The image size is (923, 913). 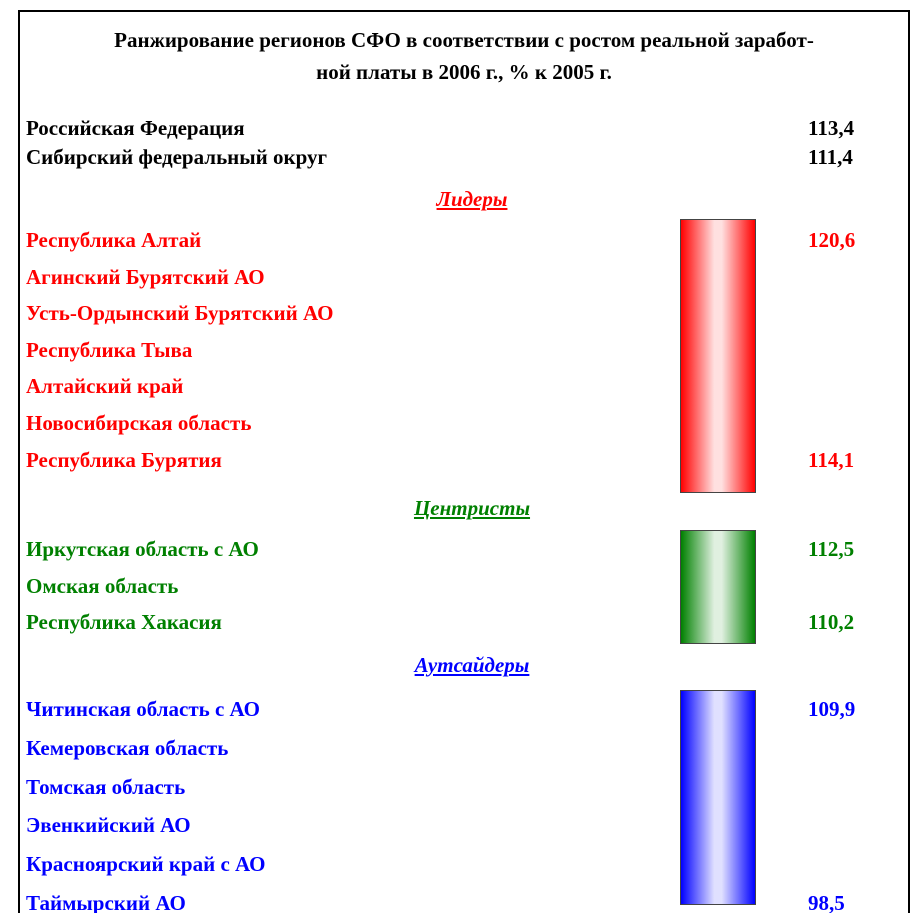 What do you see at coordinates (109, 349) in the screenshot?
I see `row-name: Республика Тыва` at bounding box center [109, 349].